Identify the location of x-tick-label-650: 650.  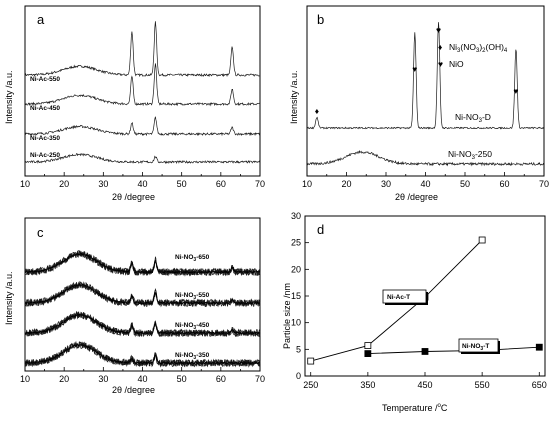
(539, 385).